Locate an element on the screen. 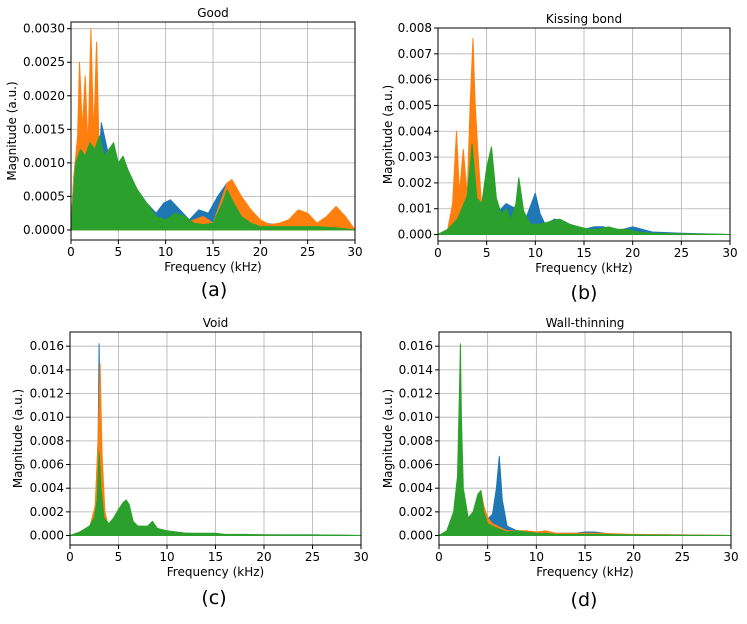 The image size is (747, 624). y-tick-label: 0.0015 is located at coordinates (44, 129).